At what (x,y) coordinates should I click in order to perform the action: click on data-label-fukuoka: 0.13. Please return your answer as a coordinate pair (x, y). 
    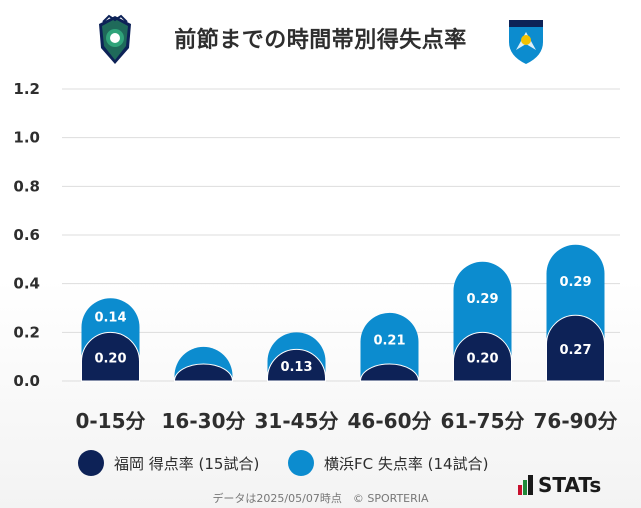
    Looking at the image, I should click on (296, 367).